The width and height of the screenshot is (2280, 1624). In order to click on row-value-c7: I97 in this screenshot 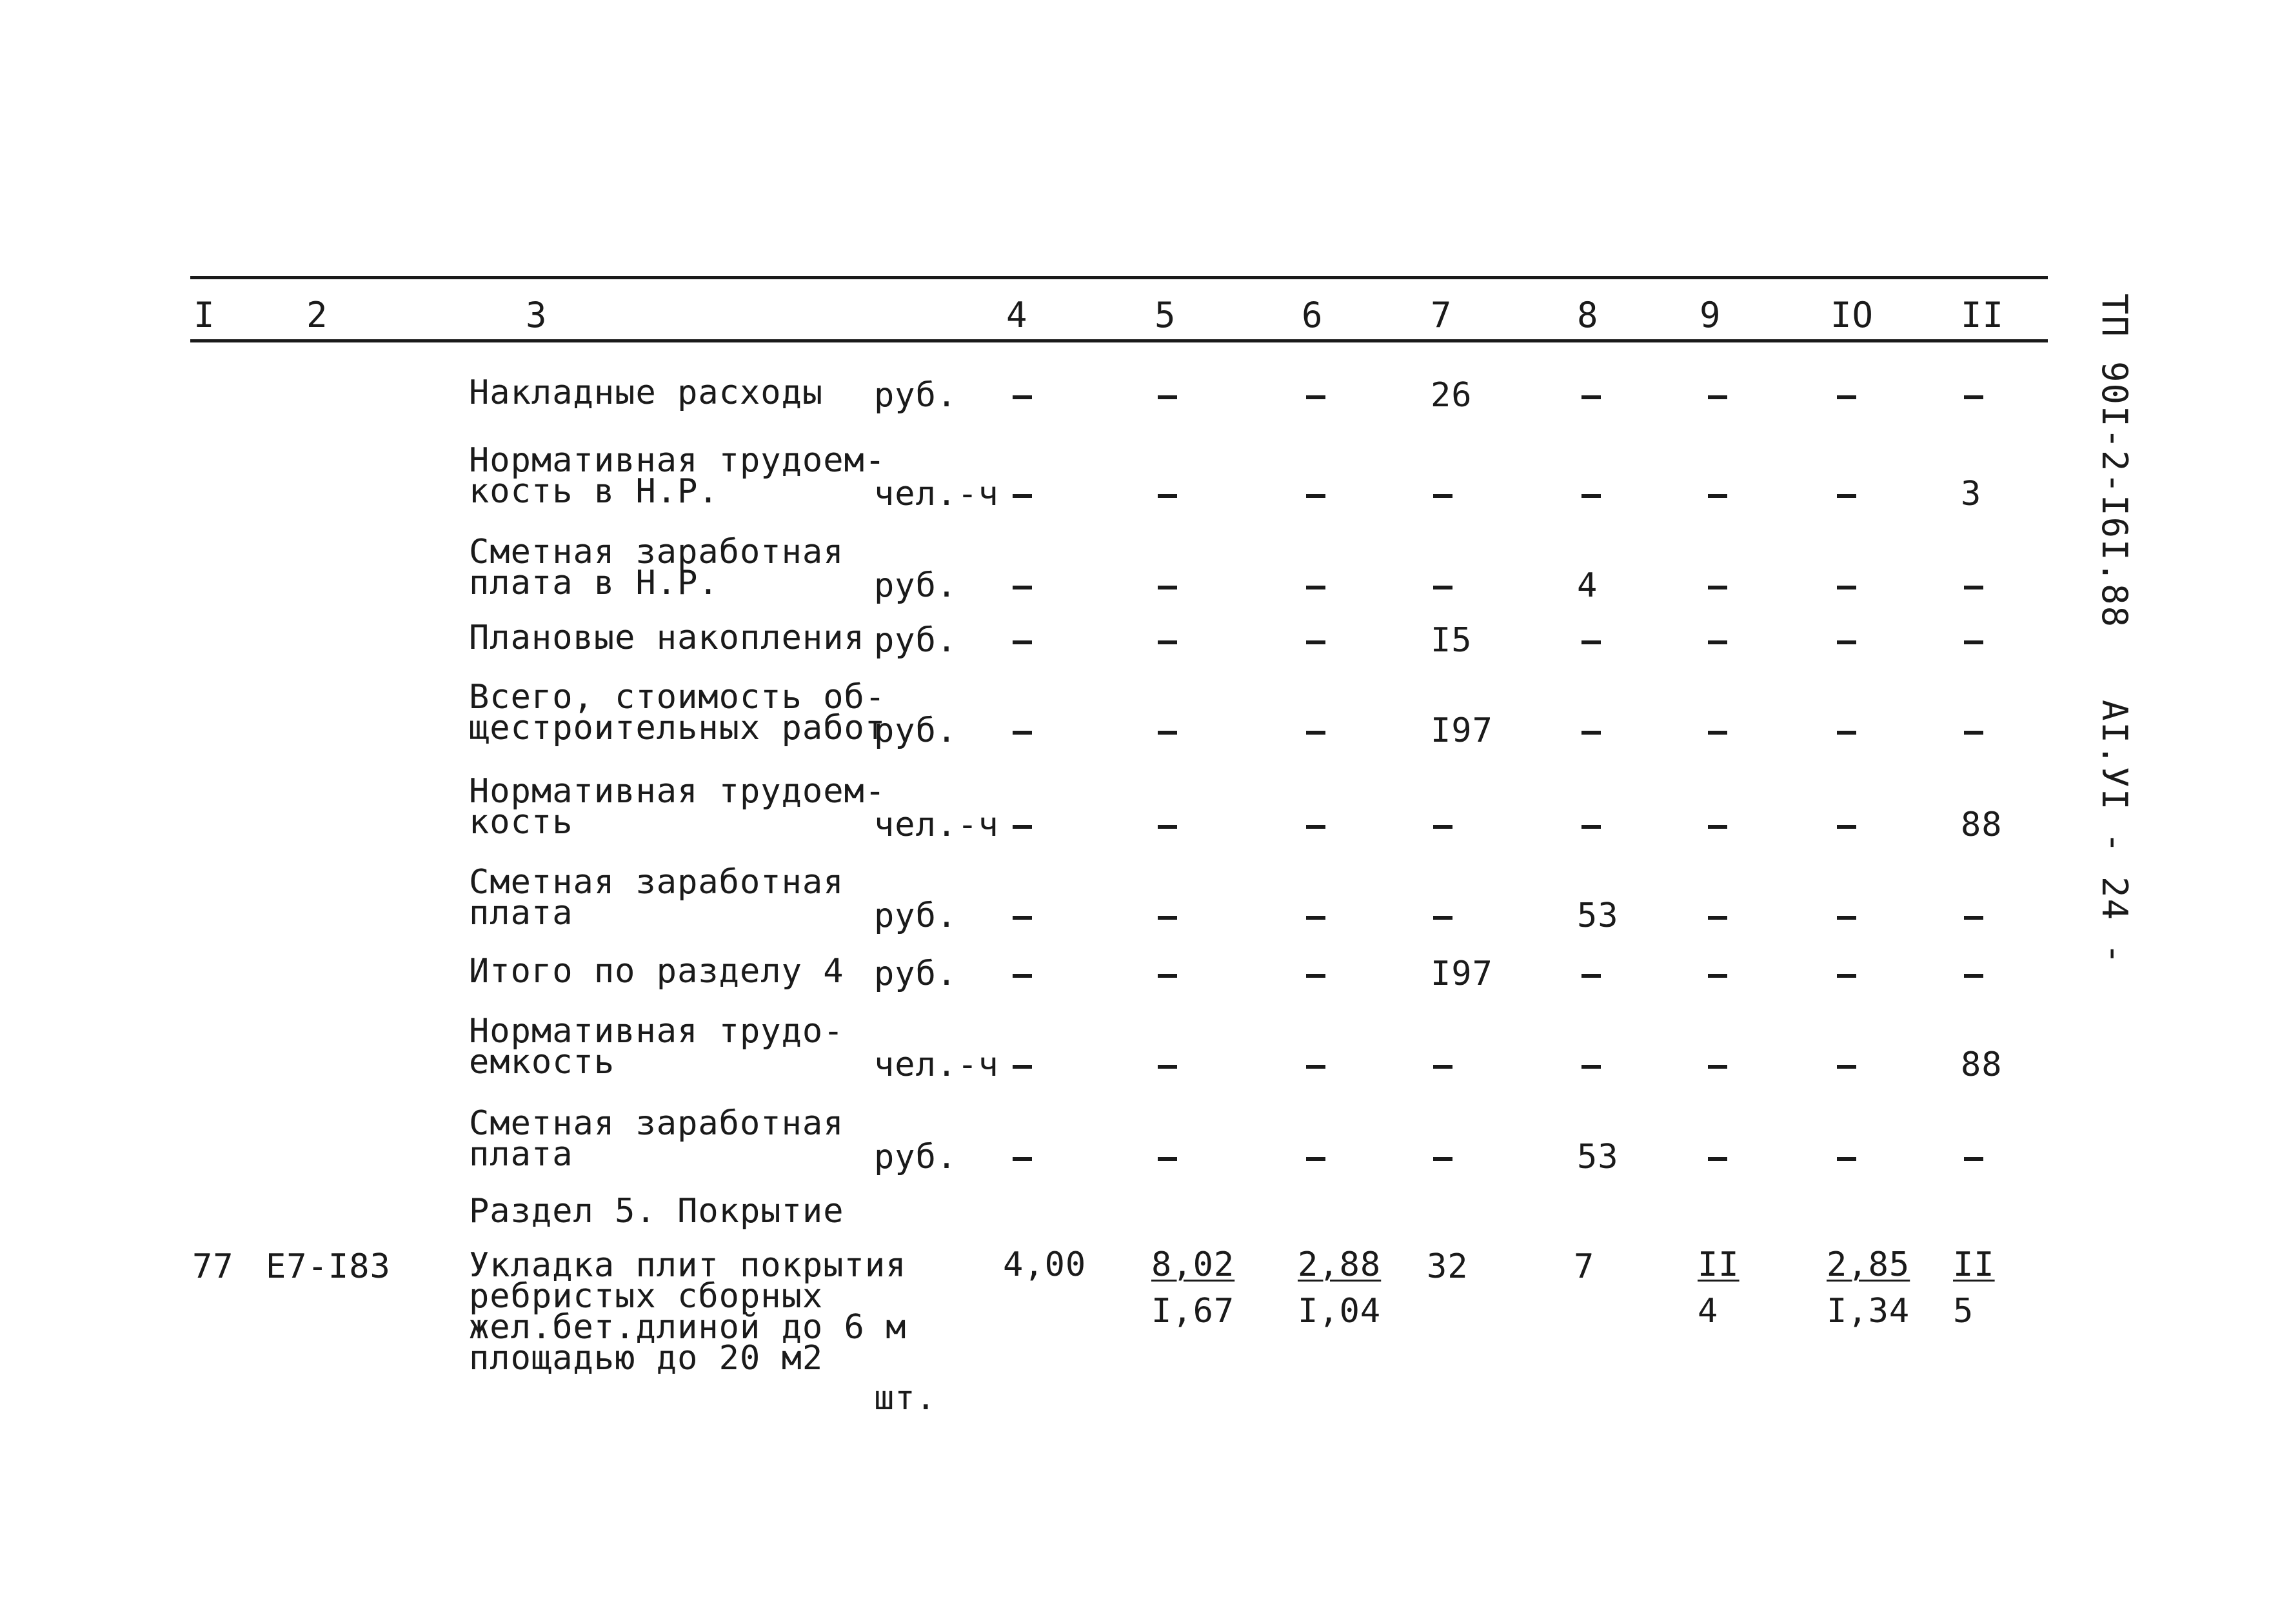, I will do `click(1462, 974)`.